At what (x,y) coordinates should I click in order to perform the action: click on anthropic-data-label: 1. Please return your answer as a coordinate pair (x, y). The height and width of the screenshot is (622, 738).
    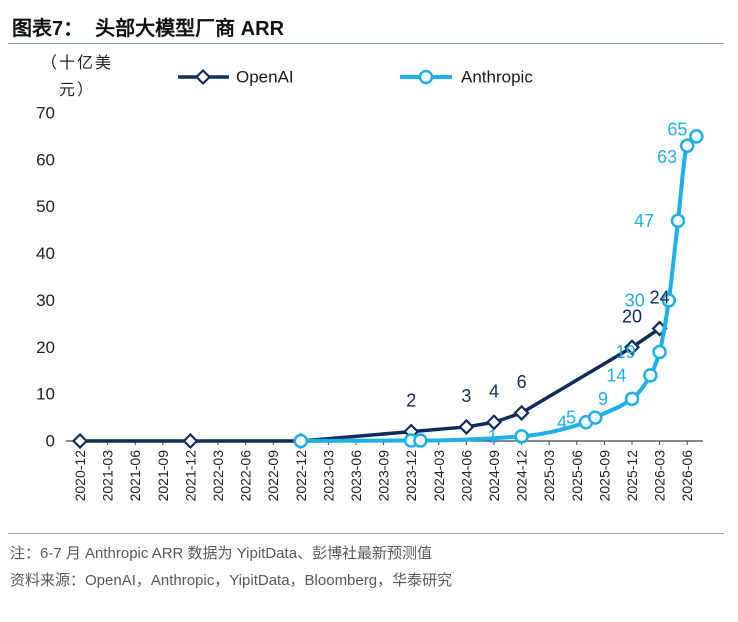
    Looking at the image, I should click on (493, 436).